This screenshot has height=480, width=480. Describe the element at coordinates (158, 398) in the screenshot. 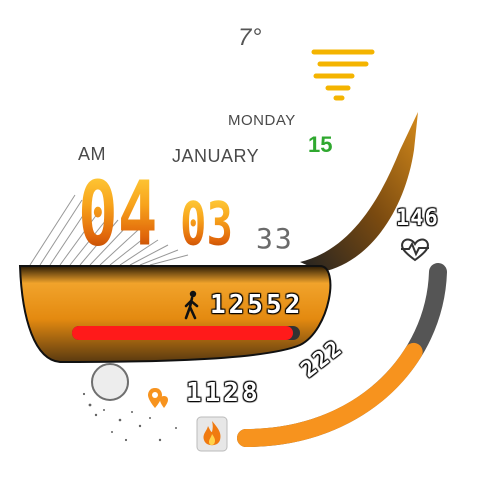

I see `location-pin-icon` at that location.